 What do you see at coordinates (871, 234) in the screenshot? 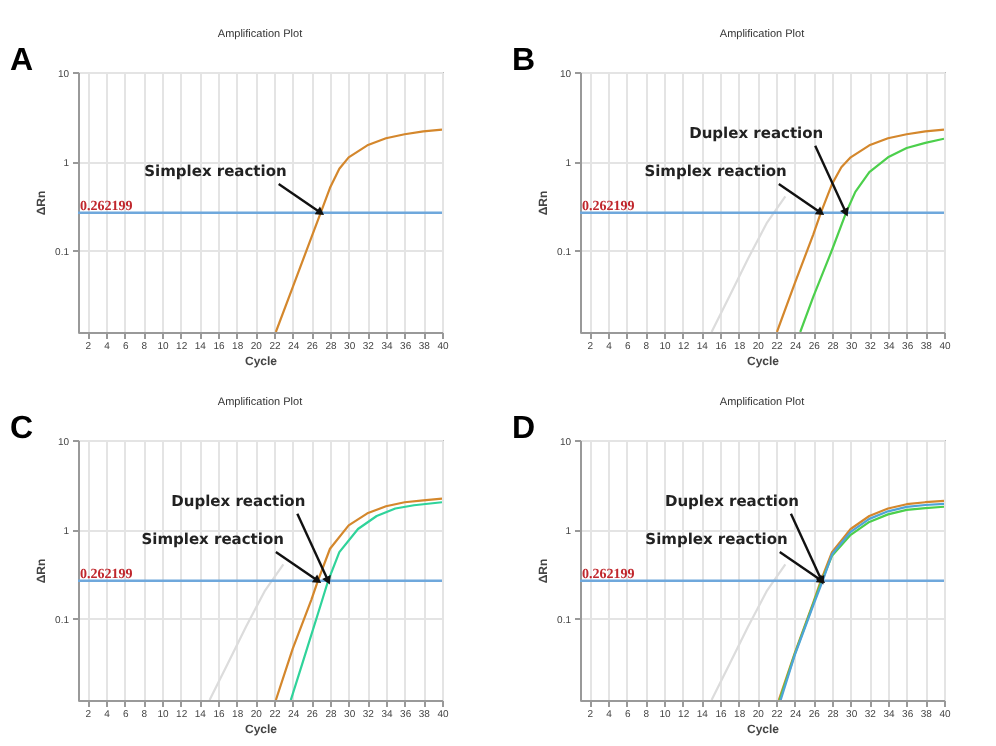
I see `line-series` at bounding box center [871, 234].